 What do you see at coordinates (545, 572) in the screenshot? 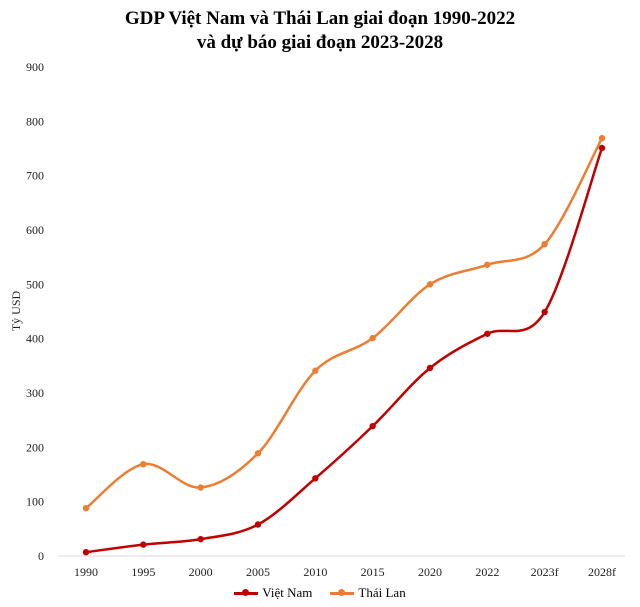
I see `x-tick-label: 2023f` at bounding box center [545, 572].